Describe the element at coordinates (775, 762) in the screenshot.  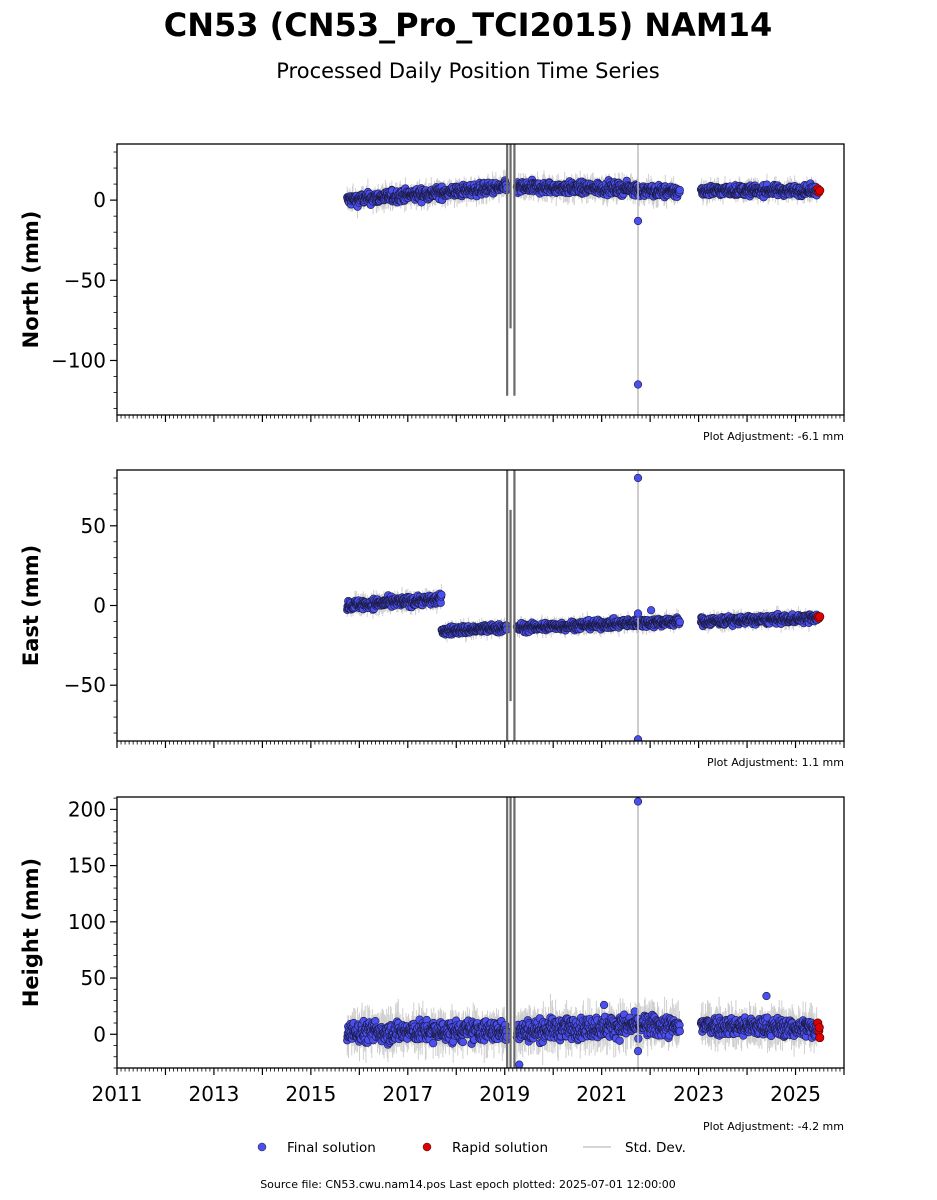
I see `plot-adjustment-label: Plot Adjustment: 1.1 mm` at that location.